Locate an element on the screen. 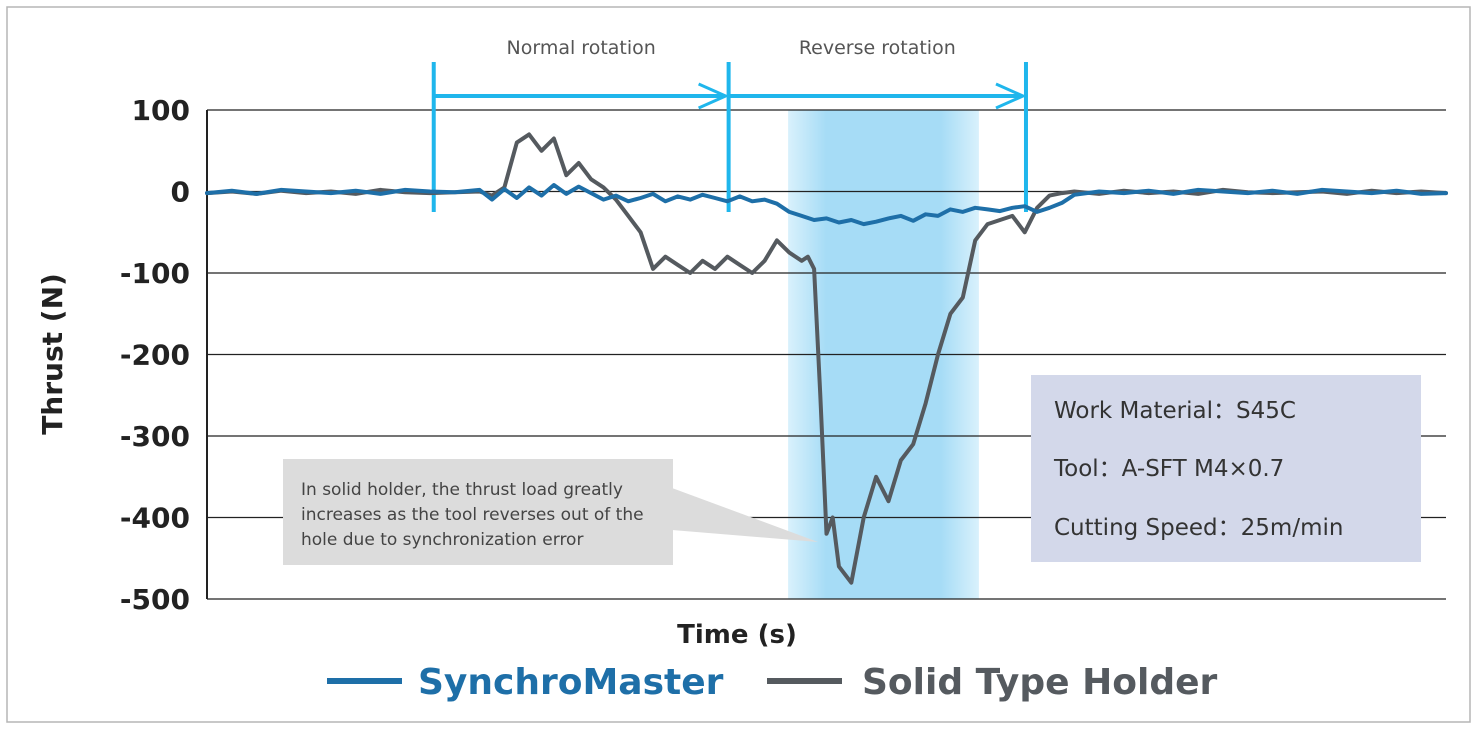 This screenshot has width=1478, height=734. series-line-synchromaster is located at coordinates (826, 205).